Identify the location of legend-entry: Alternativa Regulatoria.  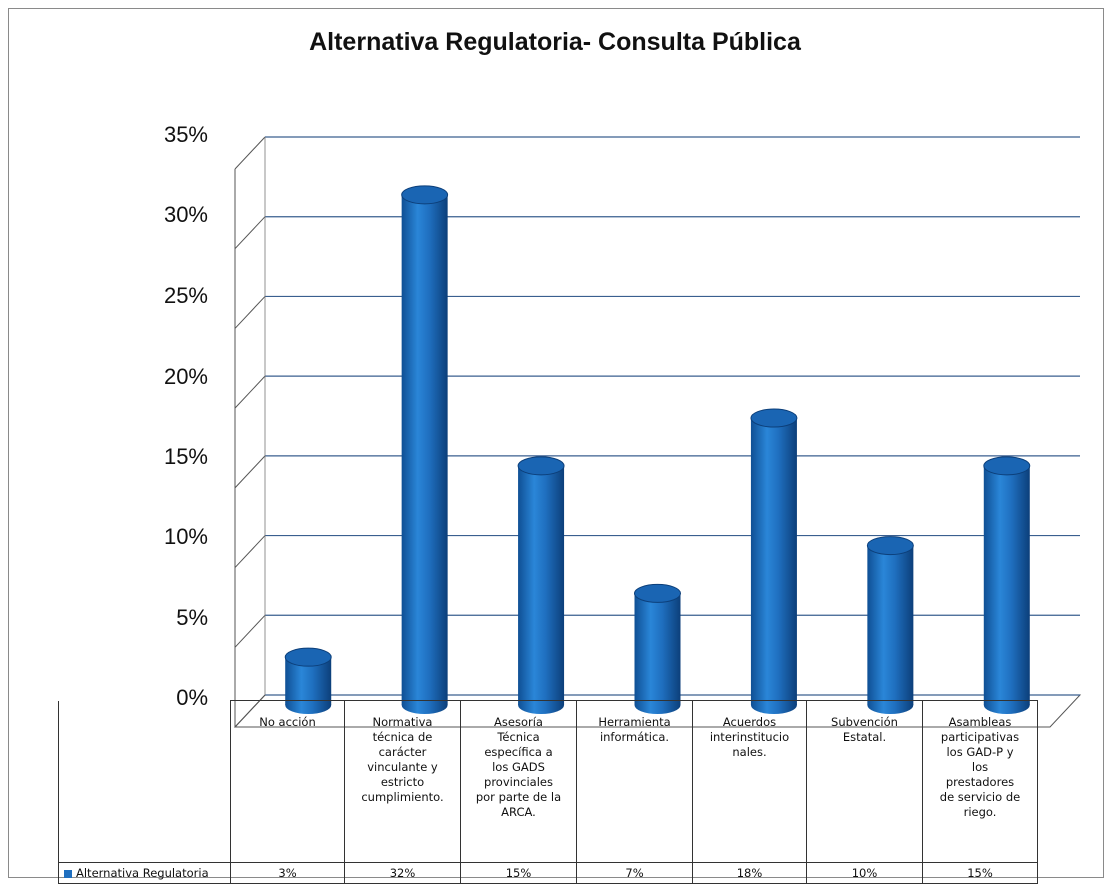
(144, 873).